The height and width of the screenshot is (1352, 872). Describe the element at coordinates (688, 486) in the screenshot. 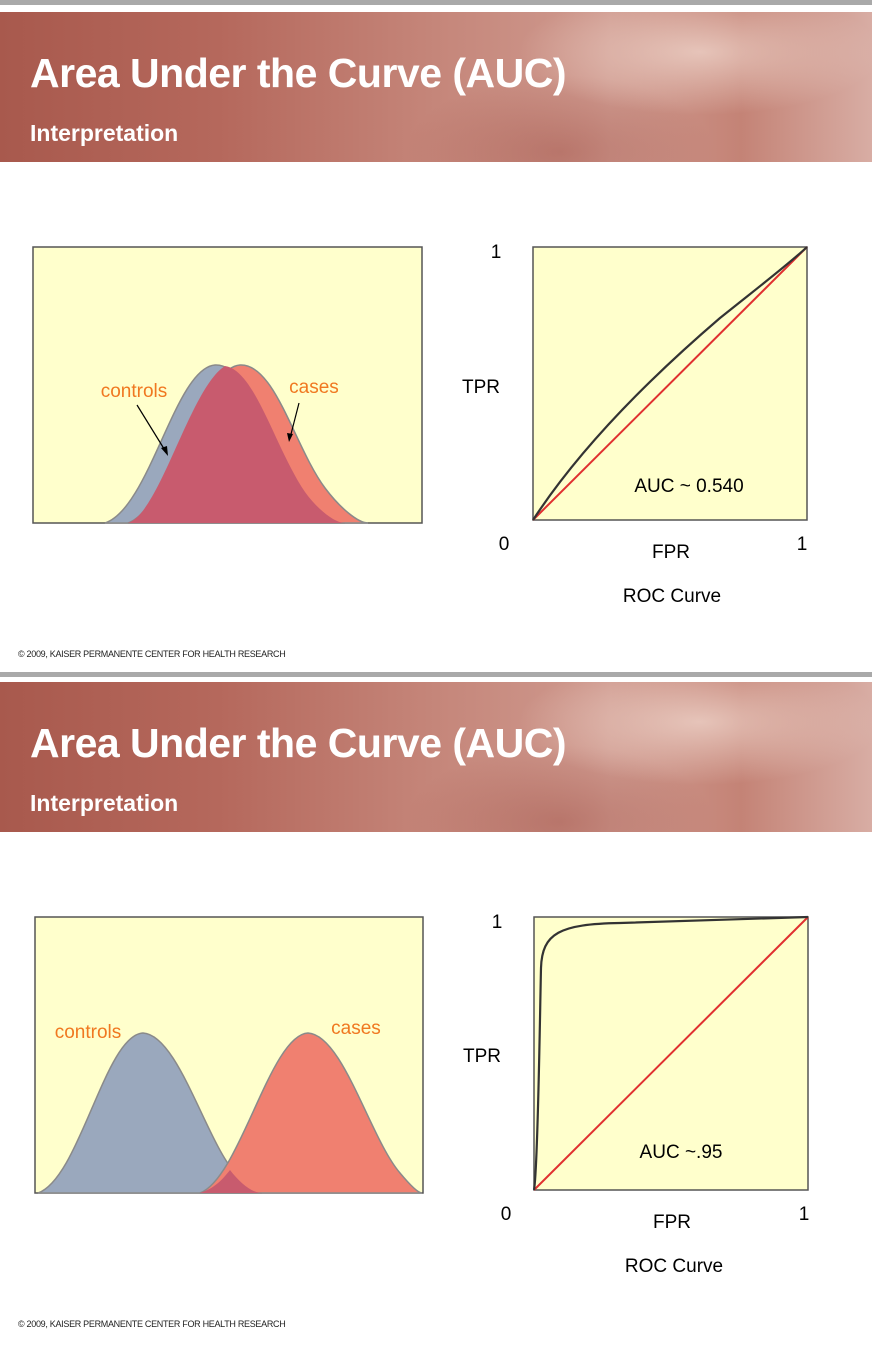

I see `auc-label: AUC ~ 0.540` at that location.